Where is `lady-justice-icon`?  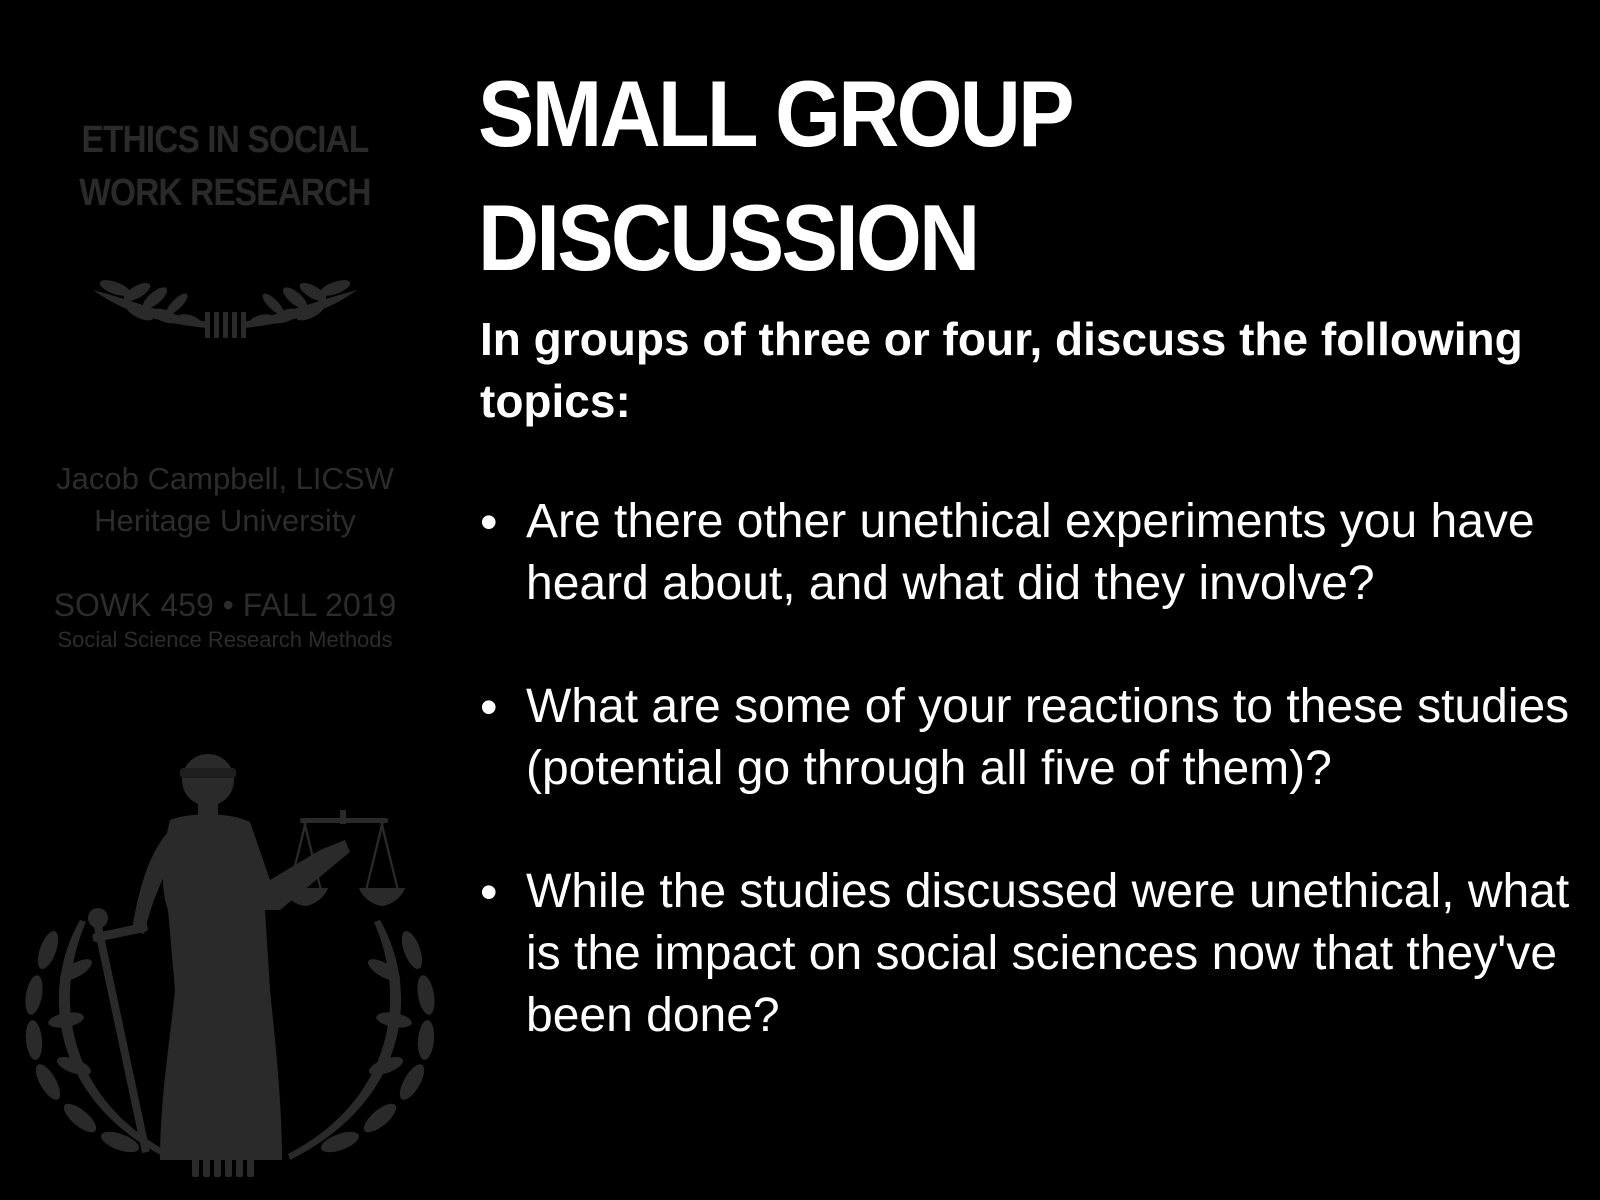 lady-justice-icon is located at coordinates (230, 965).